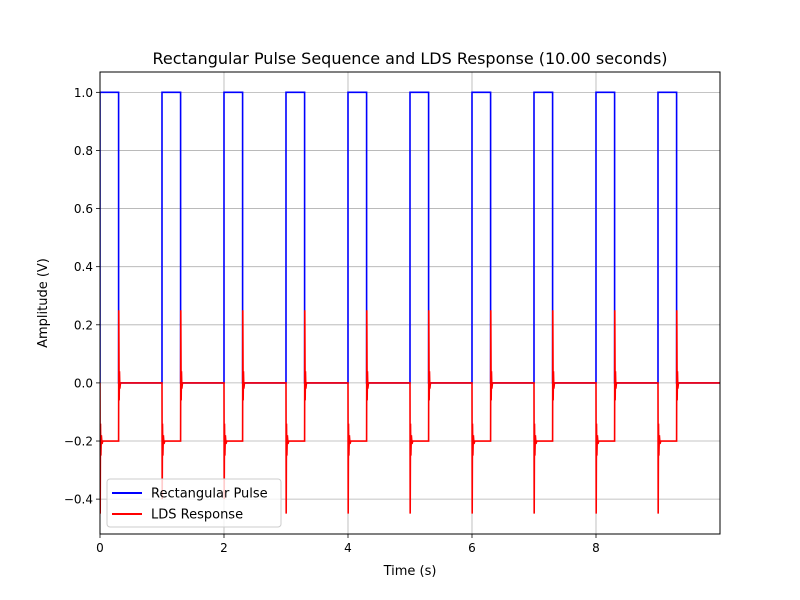 The width and height of the screenshot is (800, 600). I want to click on legend-box, so click(194, 503).